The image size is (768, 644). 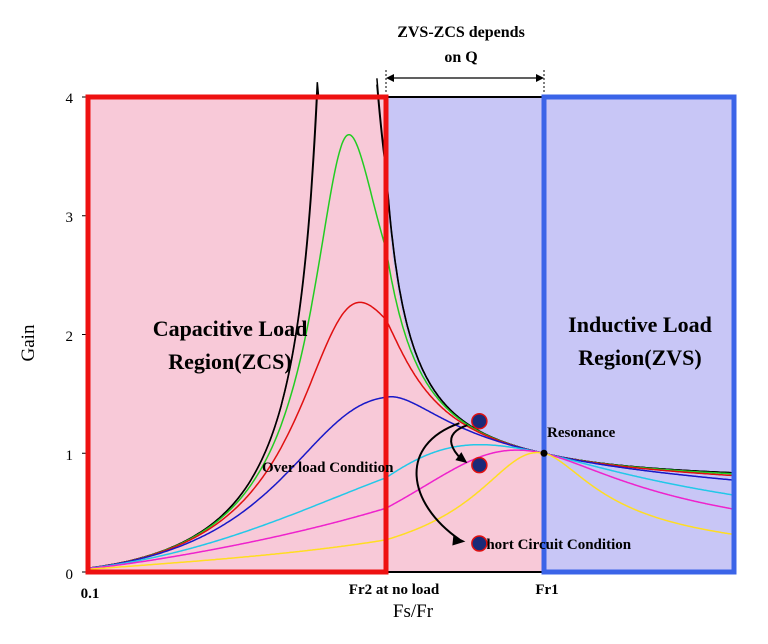 I want to click on zvs-zcs-label-line-2: on Q, so click(x=460, y=57).